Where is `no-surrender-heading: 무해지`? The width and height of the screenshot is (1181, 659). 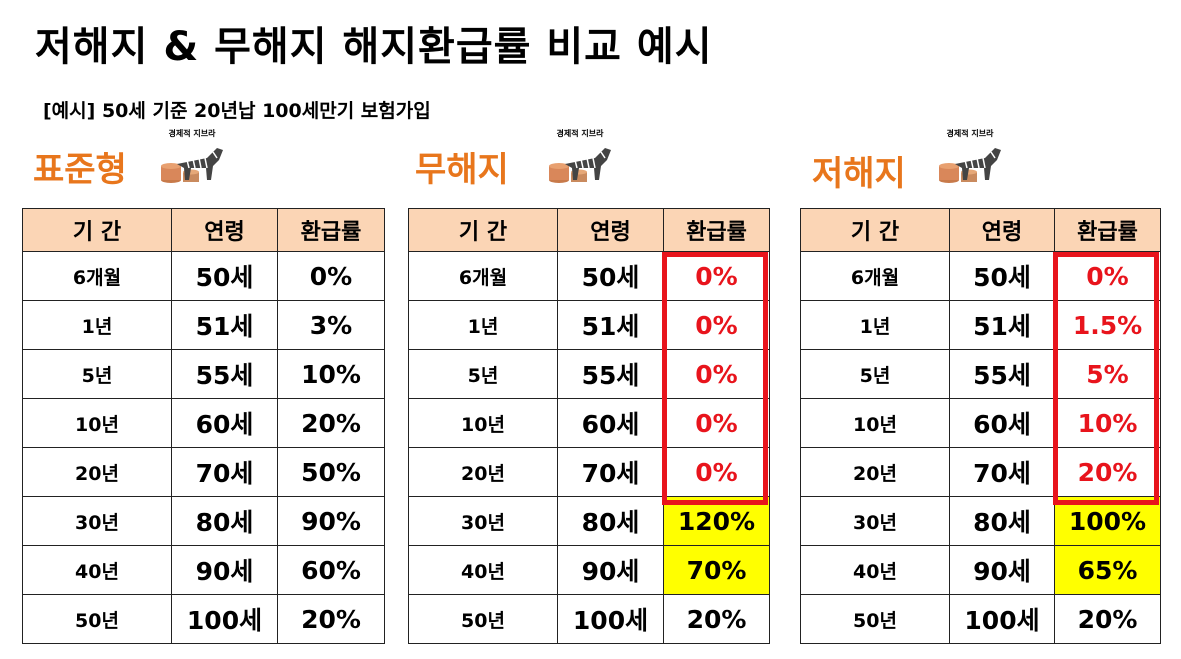 no-surrender-heading: 무해지 is located at coordinates (462, 170).